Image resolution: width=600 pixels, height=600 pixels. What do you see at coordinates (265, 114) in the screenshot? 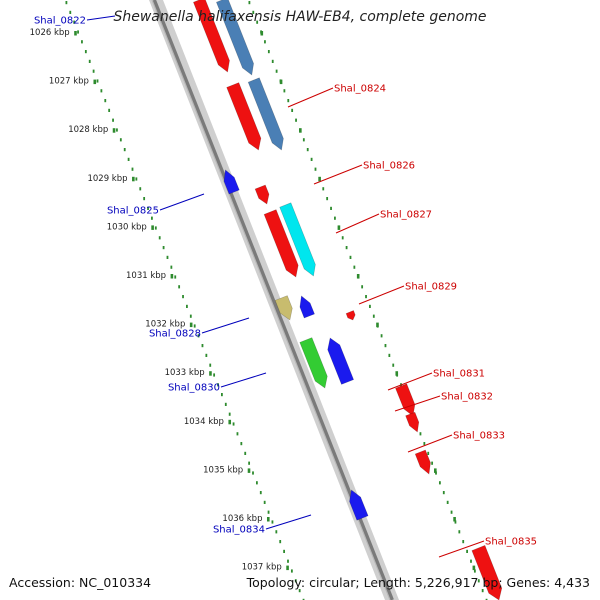
I see `gene-arrow-steelblue` at bounding box center [265, 114].